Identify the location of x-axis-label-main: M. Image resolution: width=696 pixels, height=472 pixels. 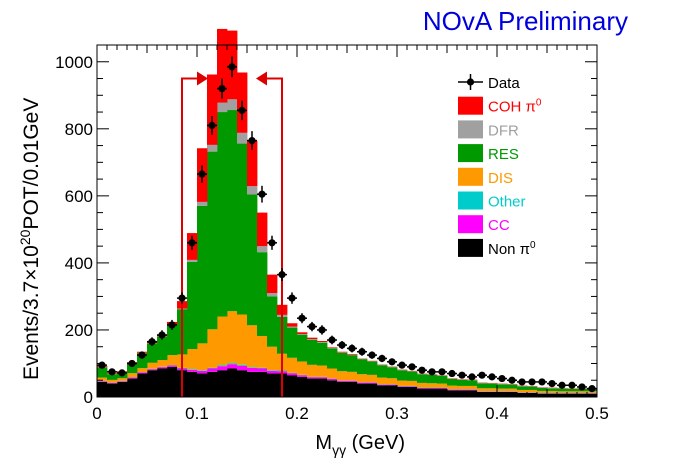
(323, 443).